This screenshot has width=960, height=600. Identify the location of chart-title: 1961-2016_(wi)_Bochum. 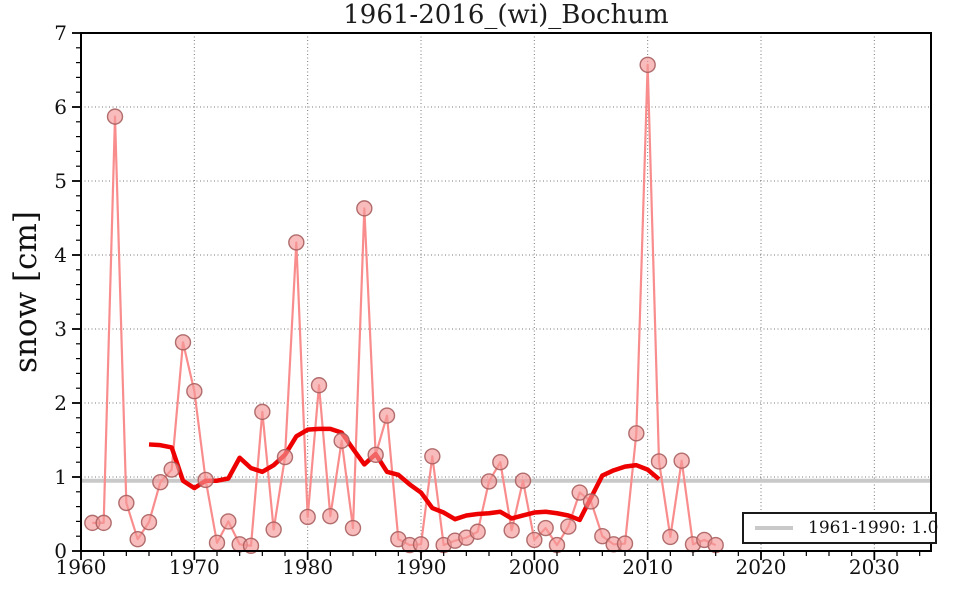
(506, 15).